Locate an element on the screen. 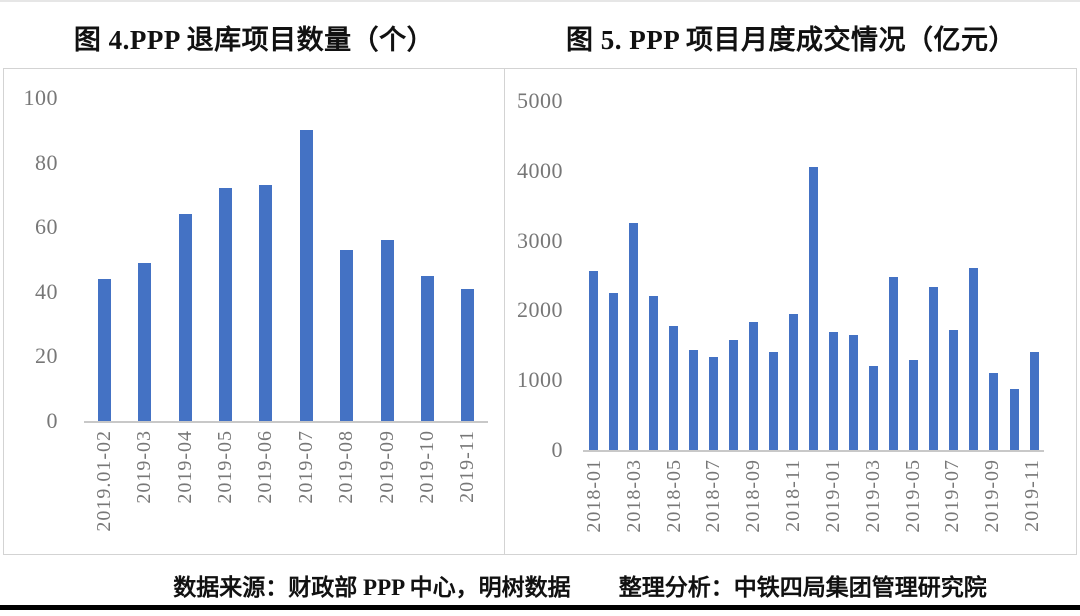 The width and height of the screenshot is (1080, 616). chart5-title: 图 5. PPP 项目月度成交情况（亿元） is located at coordinates (791, 39).